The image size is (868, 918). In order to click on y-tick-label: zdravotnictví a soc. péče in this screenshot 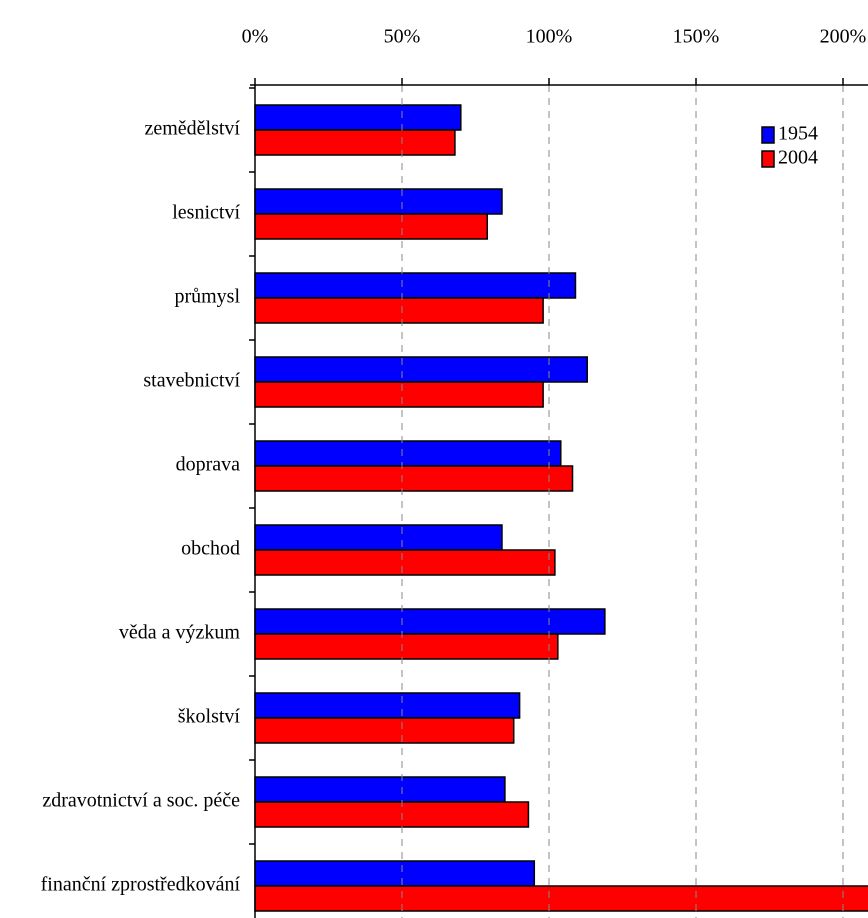, I will do `click(141, 801)`.